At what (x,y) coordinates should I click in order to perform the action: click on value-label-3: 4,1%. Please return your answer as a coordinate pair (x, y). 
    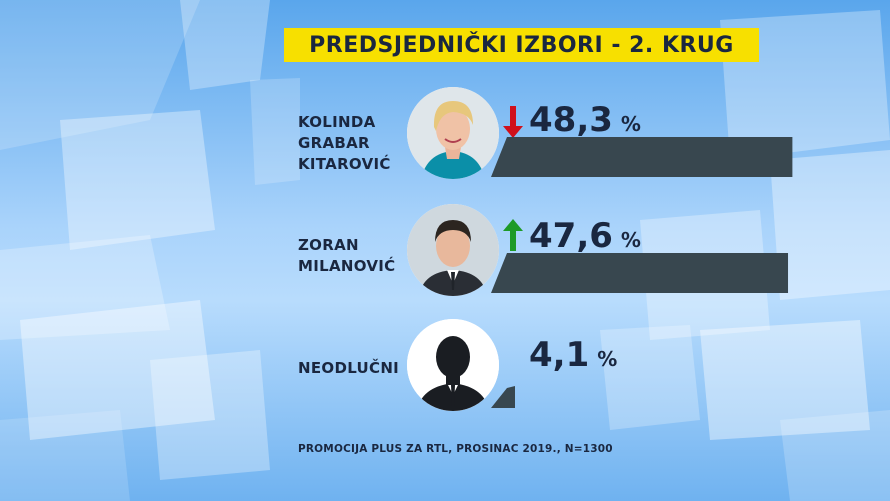
    Looking at the image, I should click on (573, 355).